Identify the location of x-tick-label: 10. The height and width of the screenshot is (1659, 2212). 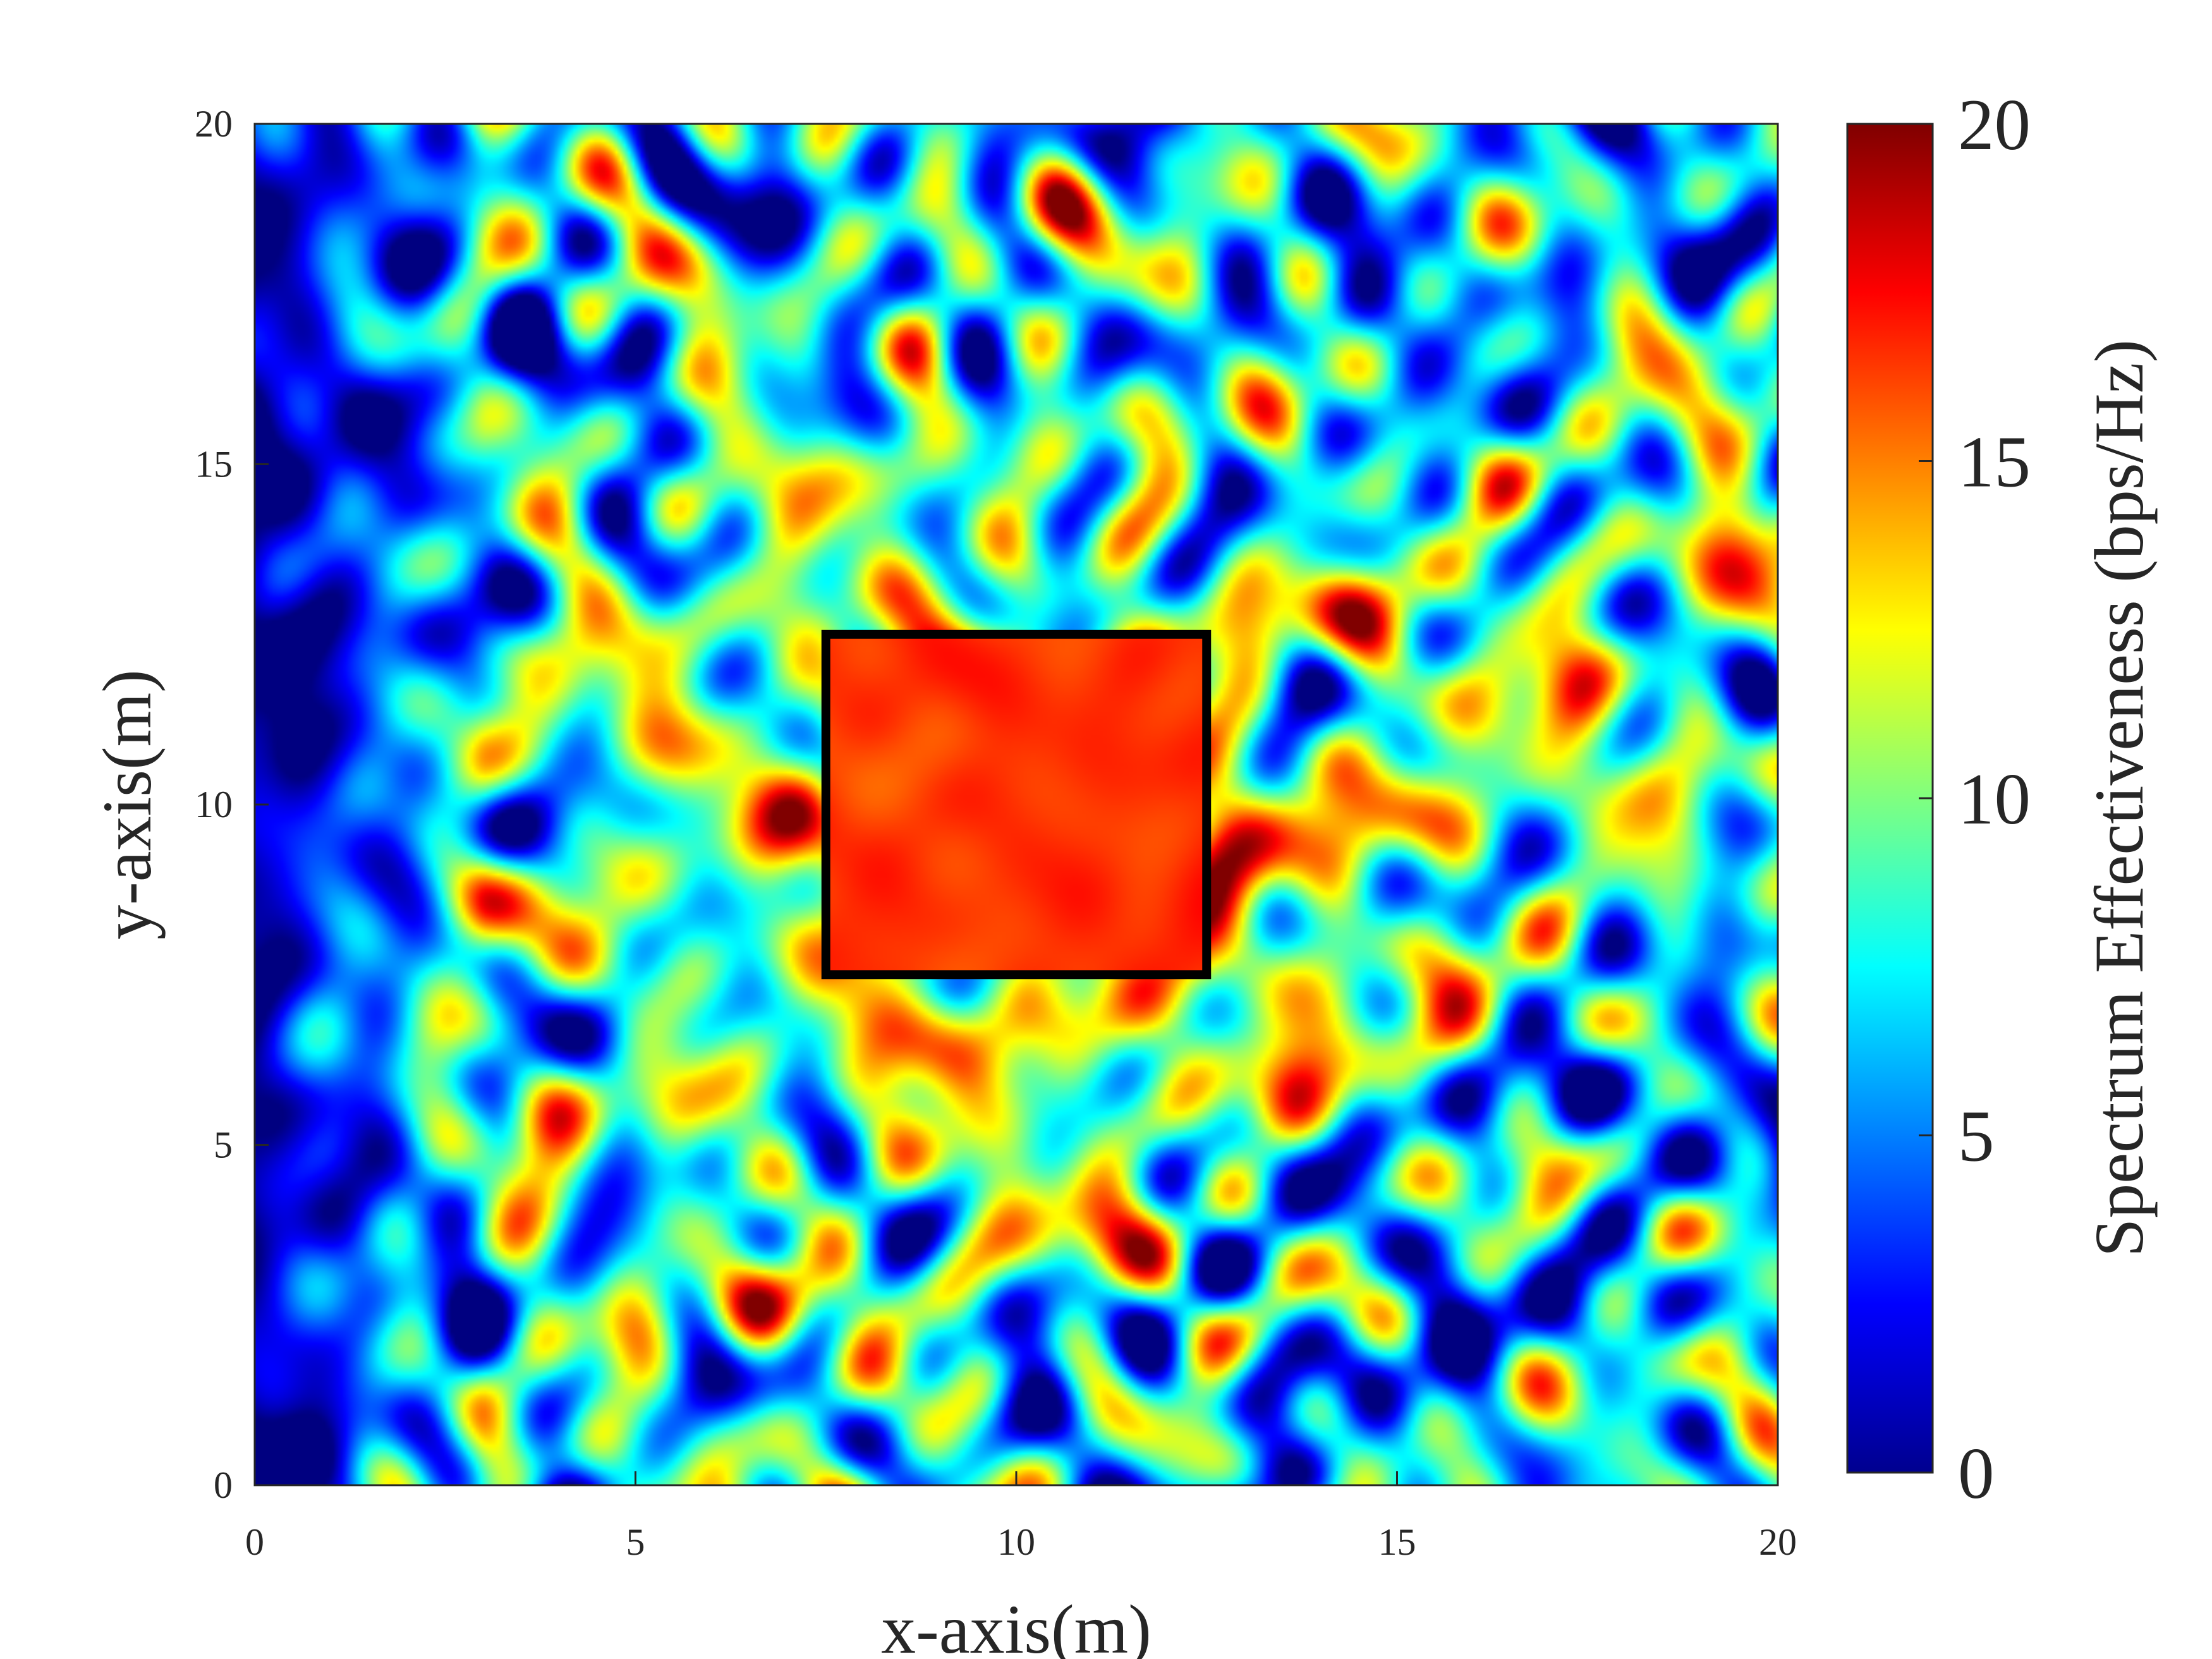
(1016, 1542).